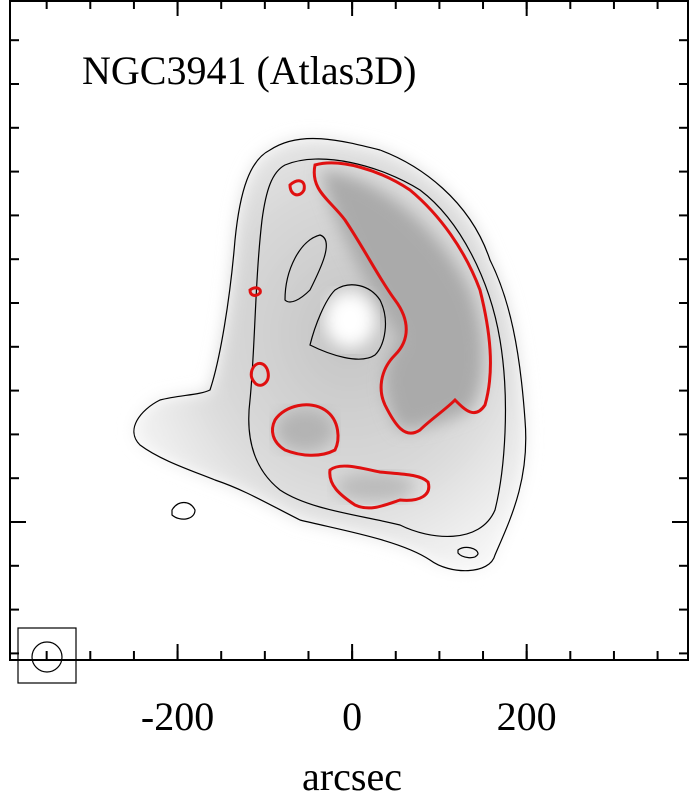  Describe the element at coordinates (527, 716) in the screenshot. I see `x-tick-label: 200` at that location.